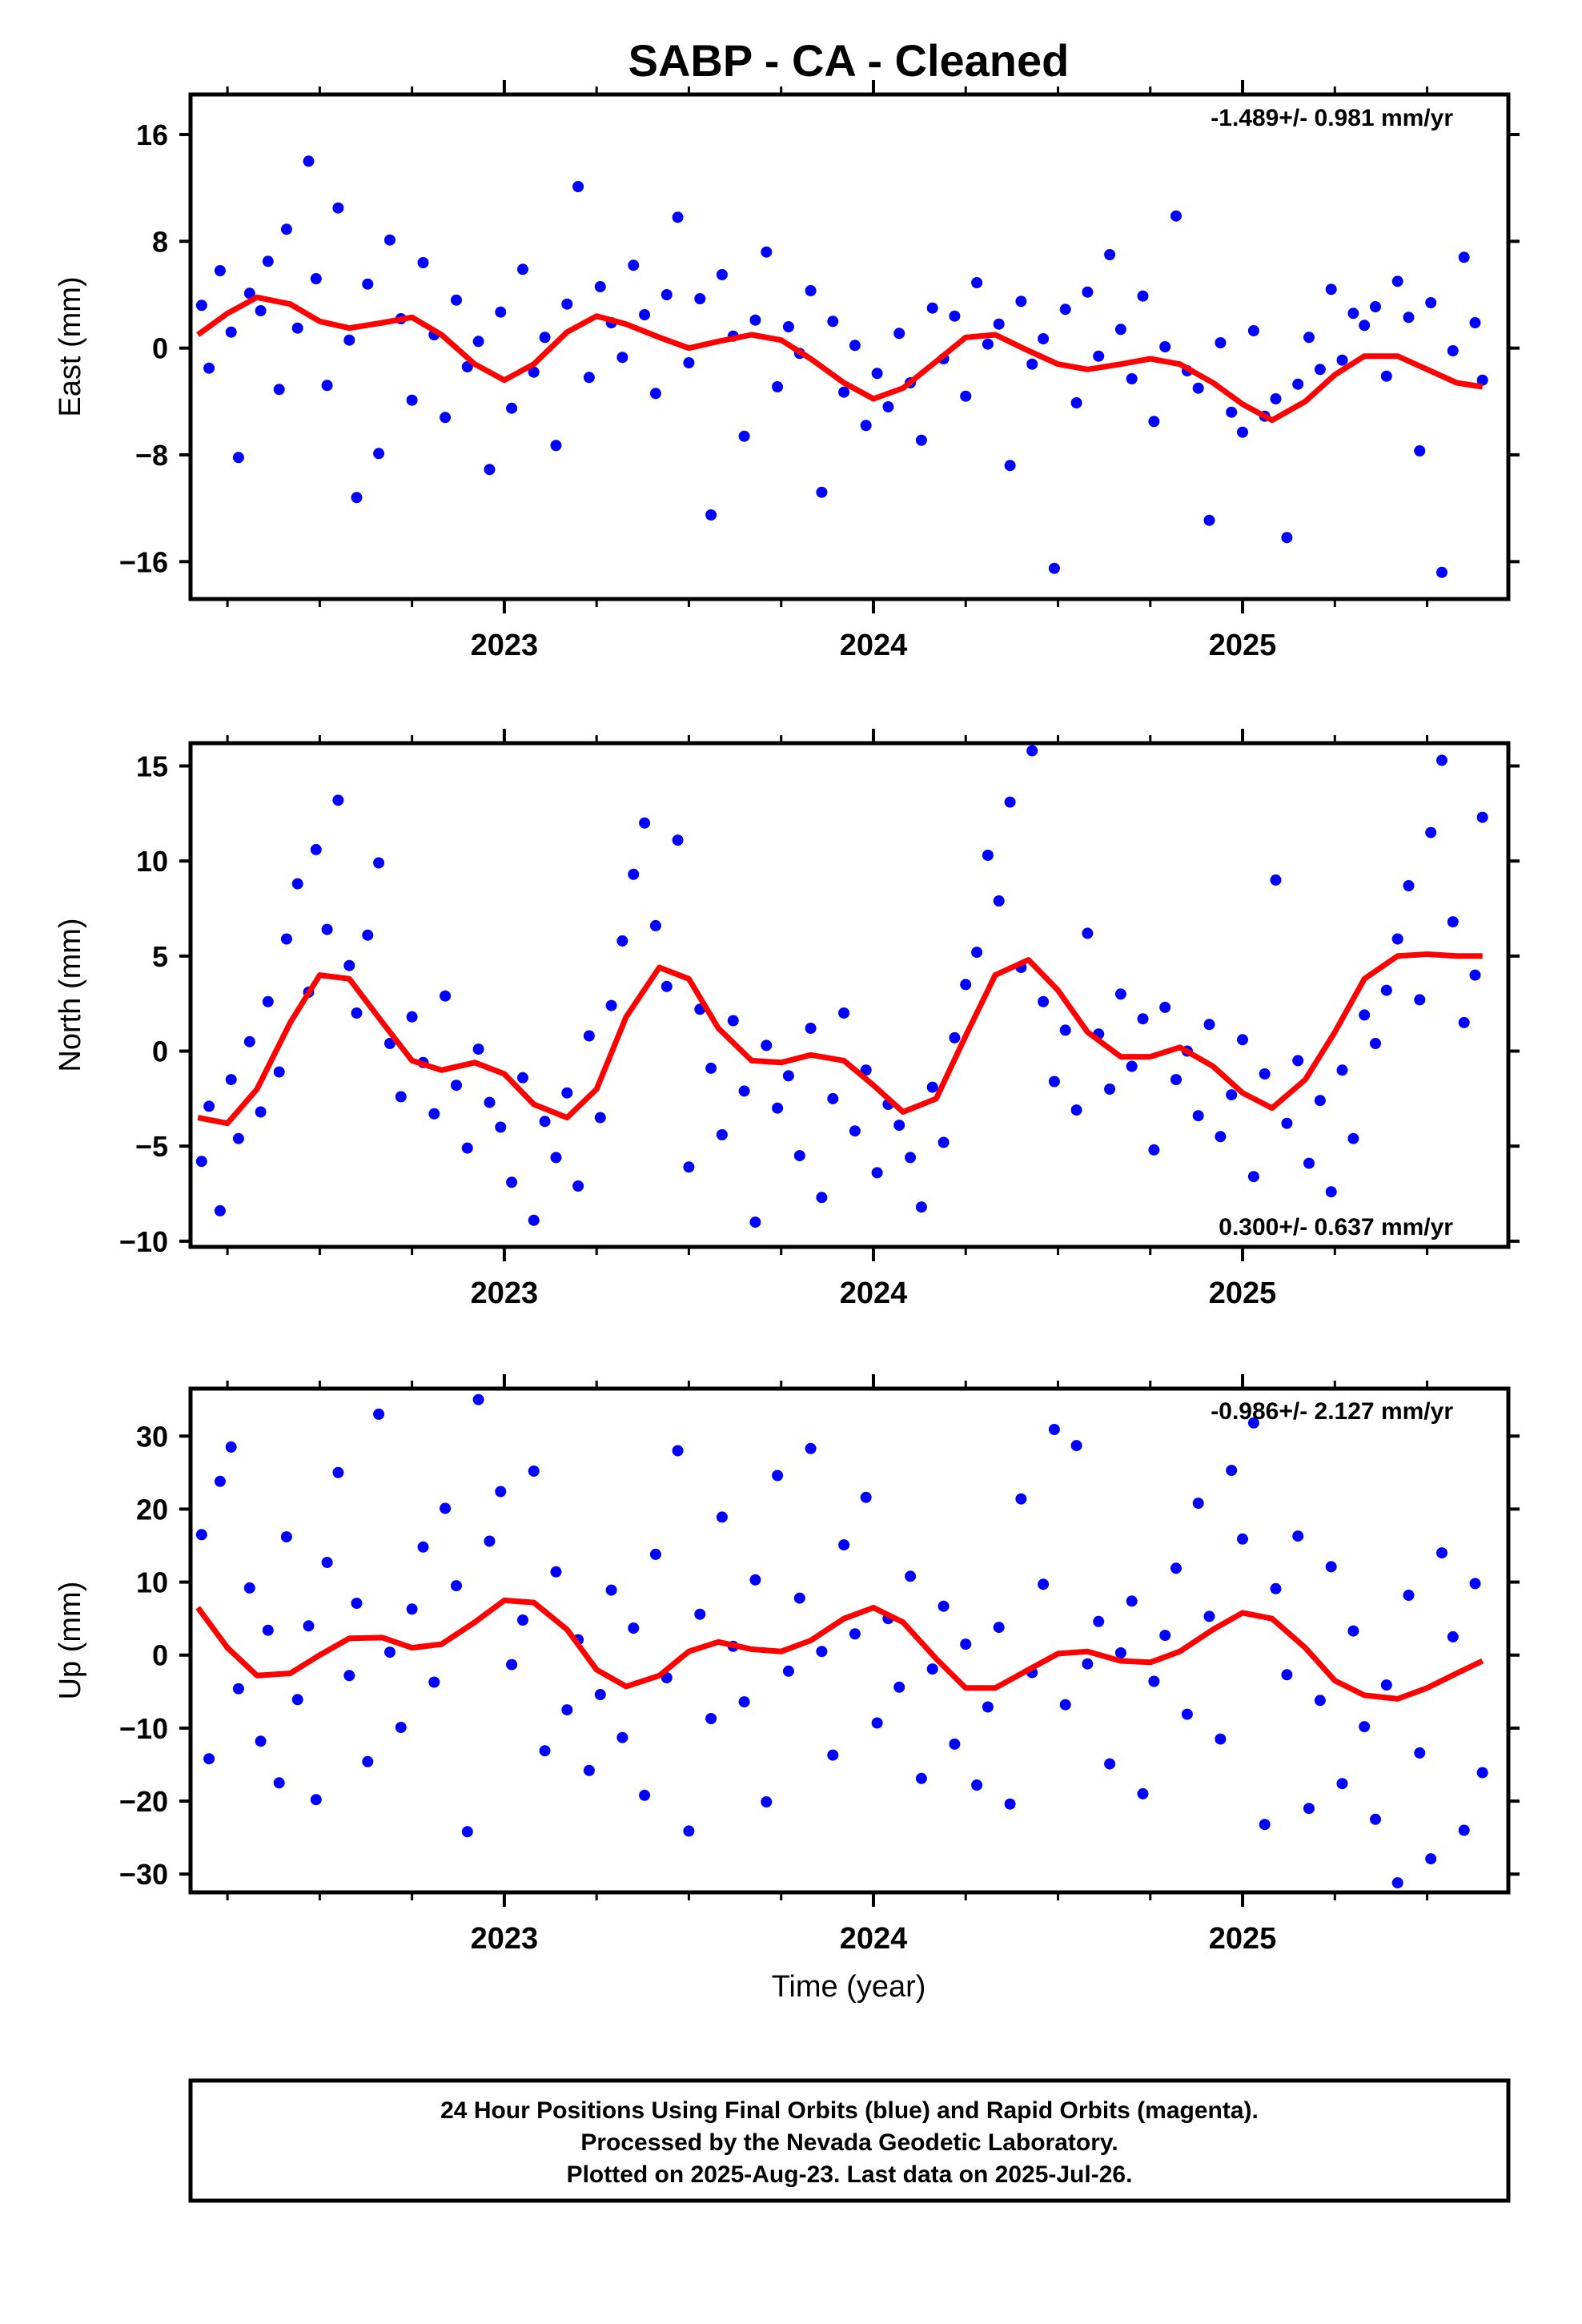  I want to click on east-y-tick-label: 16, so click(152, 135).